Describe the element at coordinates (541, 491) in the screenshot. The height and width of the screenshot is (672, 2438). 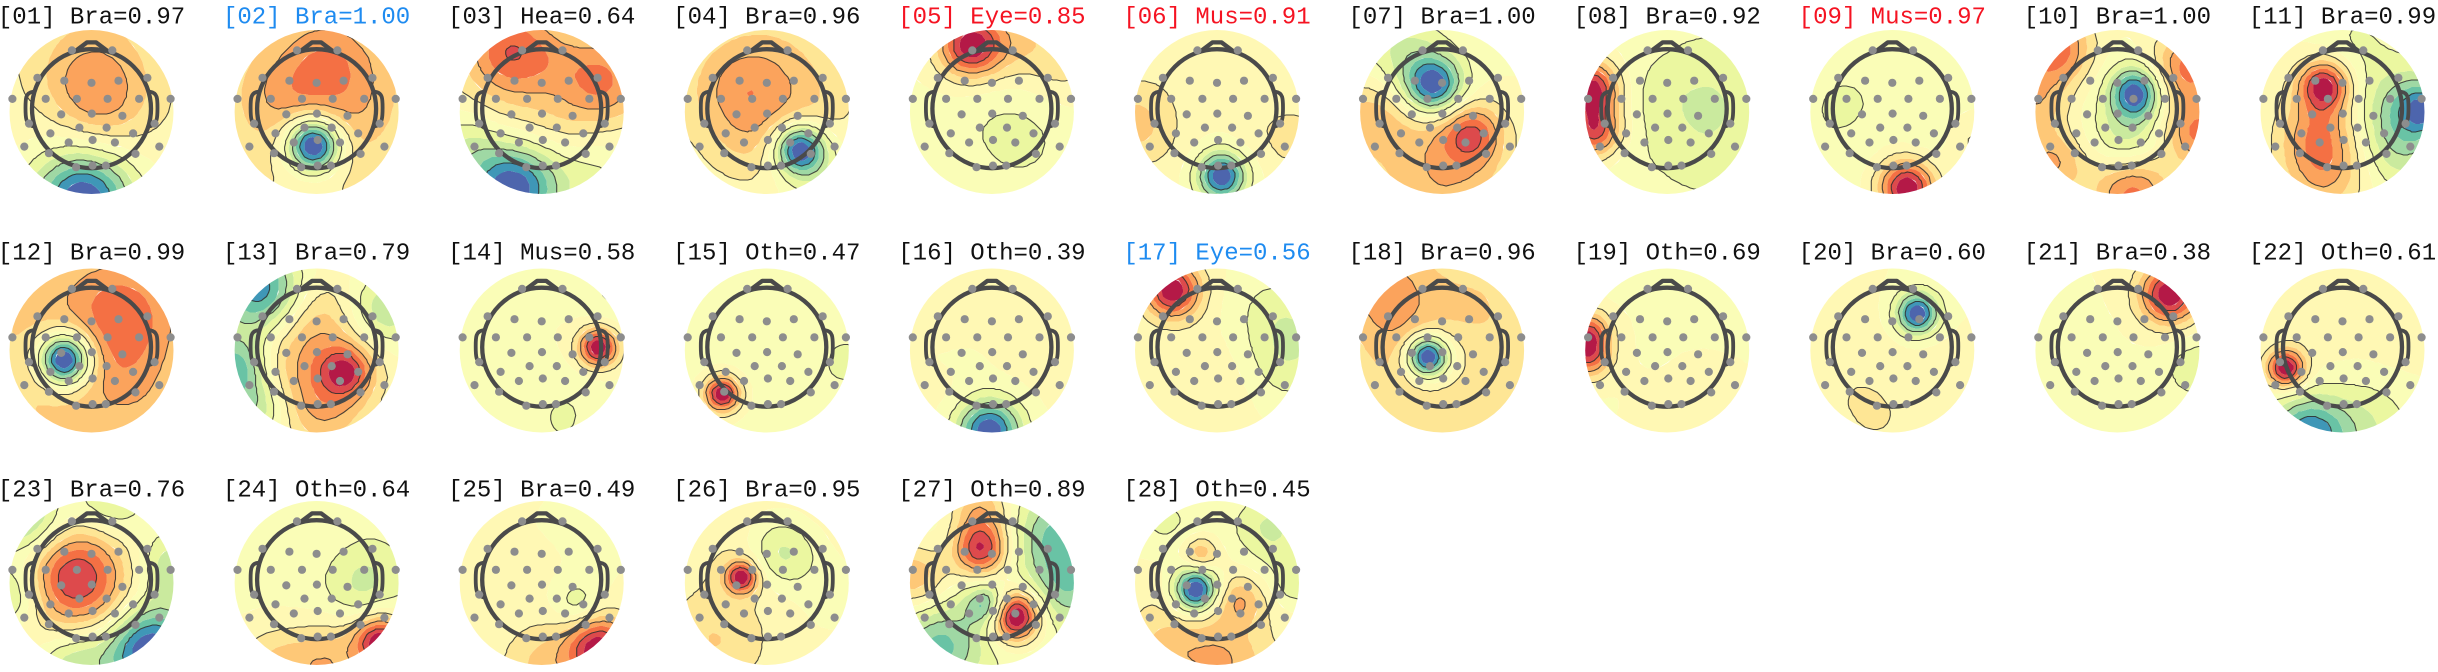
I see `svg-text: [25] Bra=0.49` at that location.